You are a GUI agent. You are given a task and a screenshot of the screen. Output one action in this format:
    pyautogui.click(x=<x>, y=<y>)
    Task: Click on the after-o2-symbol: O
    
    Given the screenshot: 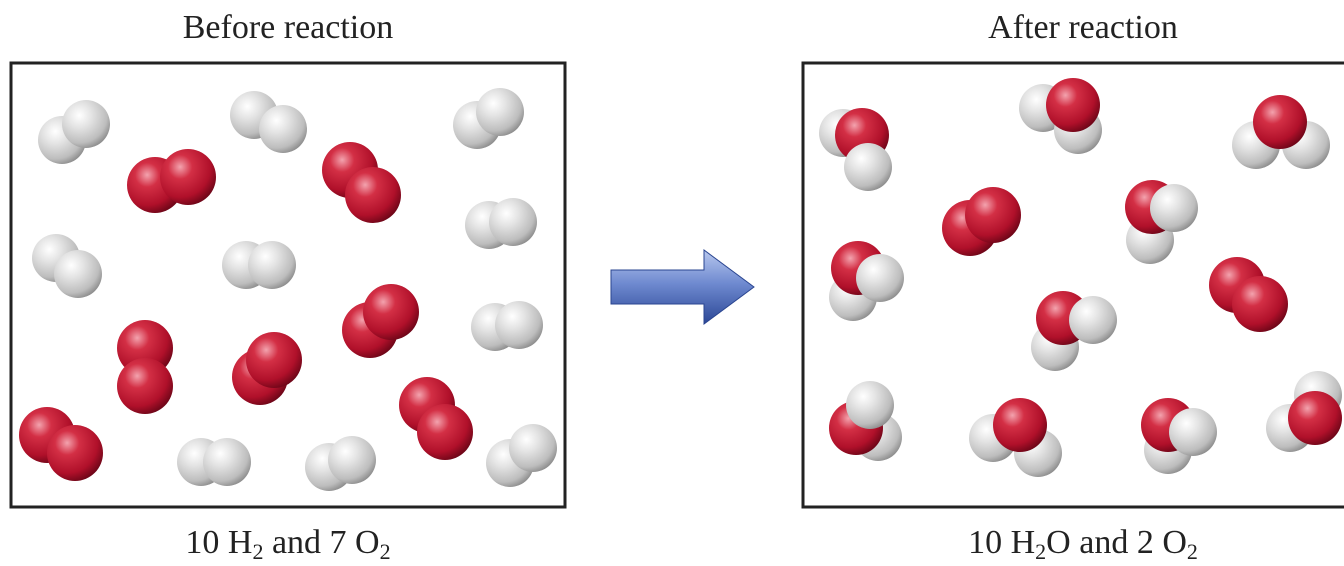 What is the action you would take?
    pyautogui.click(x=1174, y=542)
    